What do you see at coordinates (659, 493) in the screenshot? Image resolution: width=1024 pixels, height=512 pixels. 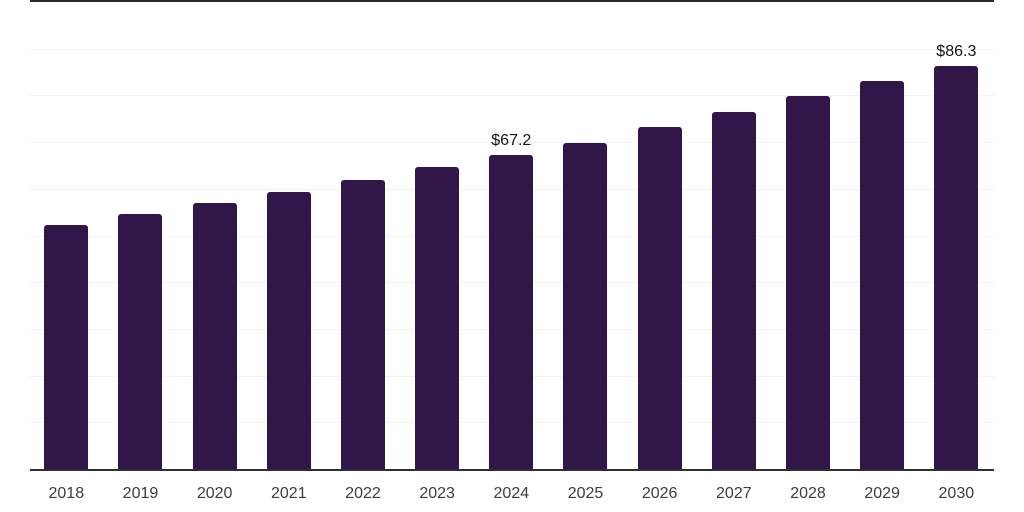 I see `x-tick-label-2026: 2026` at bounding box center [659, 493].